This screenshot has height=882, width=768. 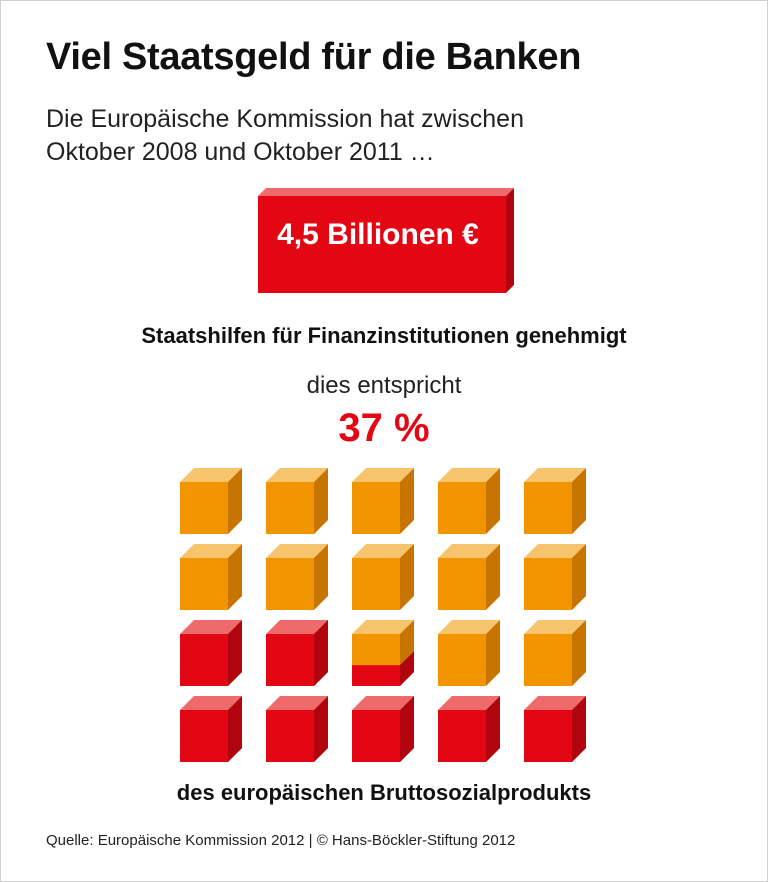 I want to click on percent-label: 37 %, so click(x=384, y=428).